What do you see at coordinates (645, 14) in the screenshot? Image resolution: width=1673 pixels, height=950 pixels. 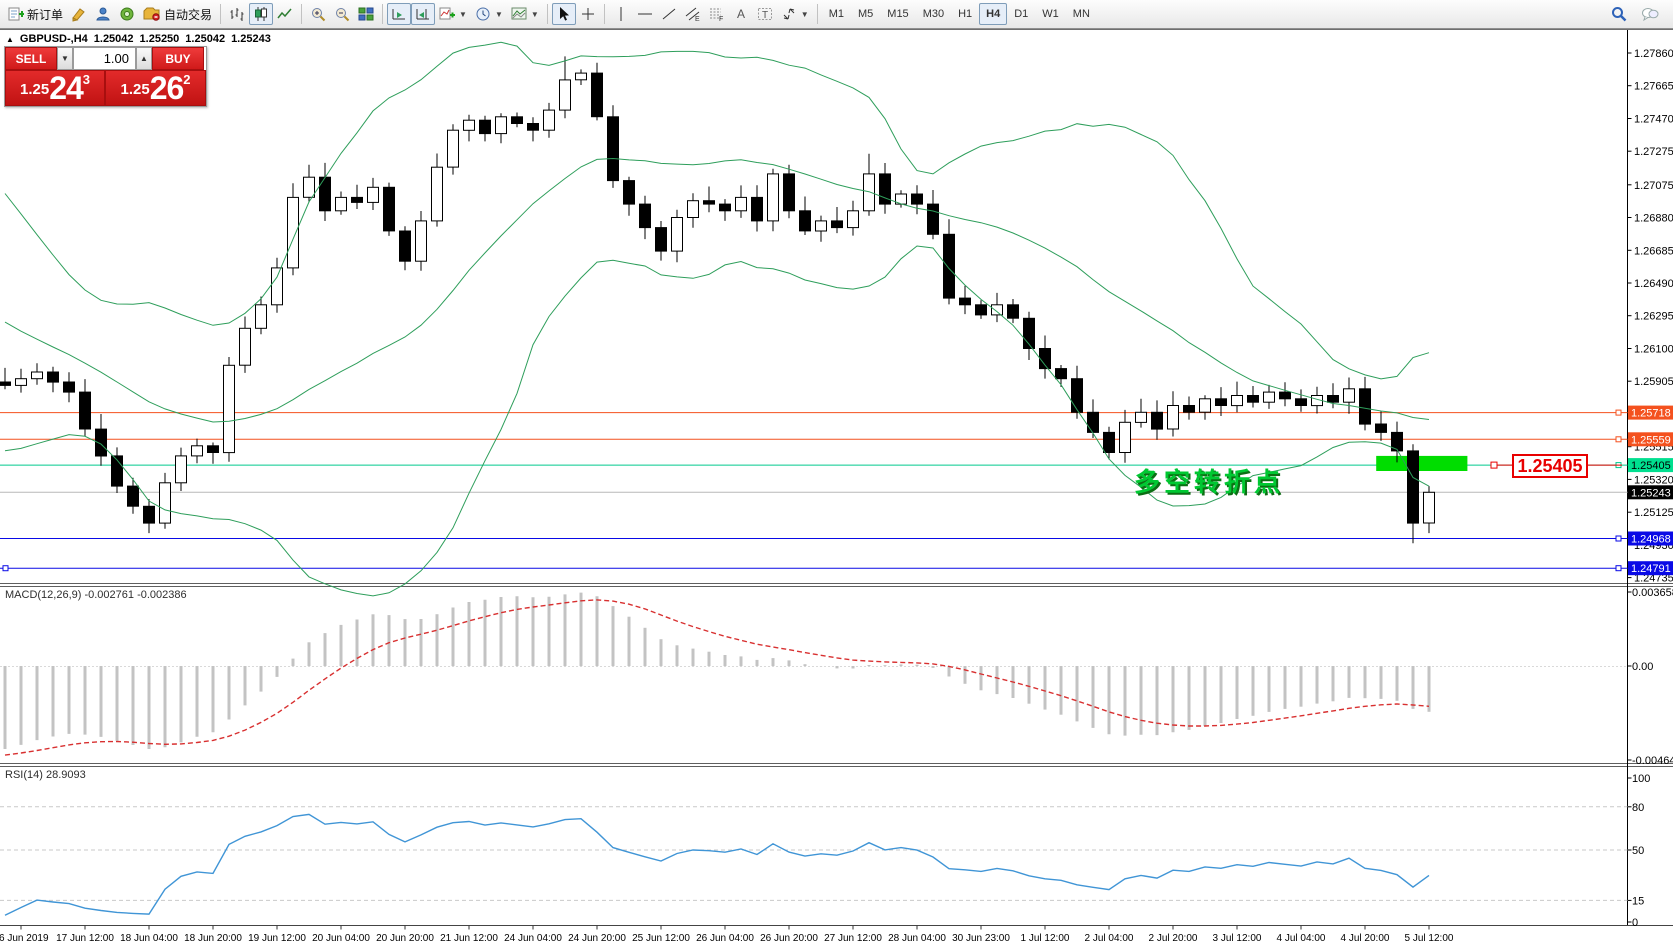 I see `horizontal-line-tool-button` at bounding box center [645, 14].